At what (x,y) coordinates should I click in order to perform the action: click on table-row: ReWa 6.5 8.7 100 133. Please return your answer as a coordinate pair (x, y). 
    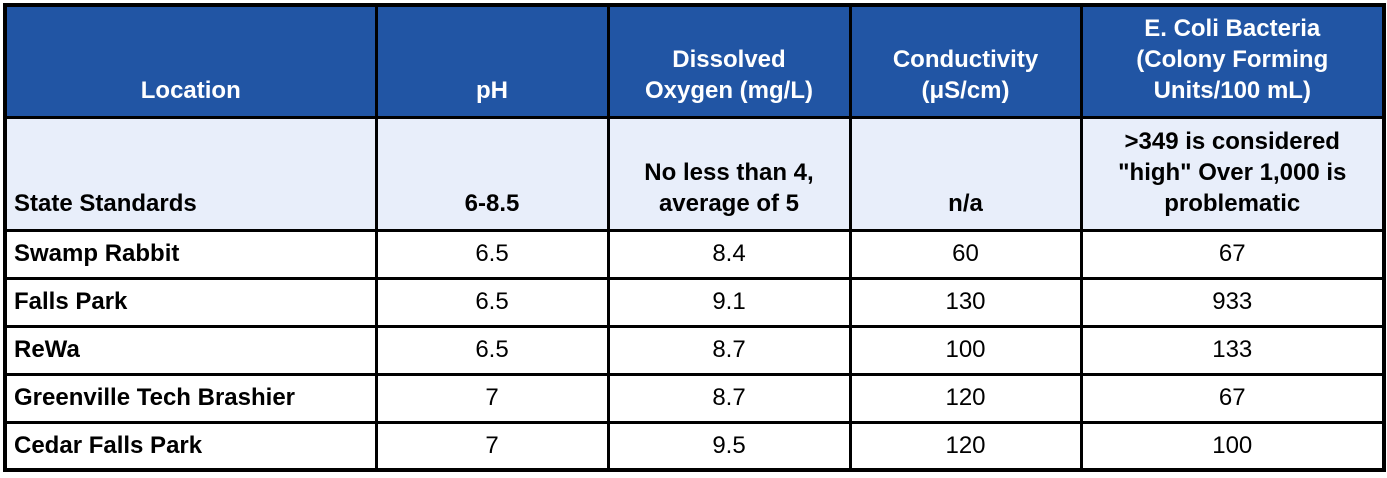
    Looking at the image, I should click on (694, 350).